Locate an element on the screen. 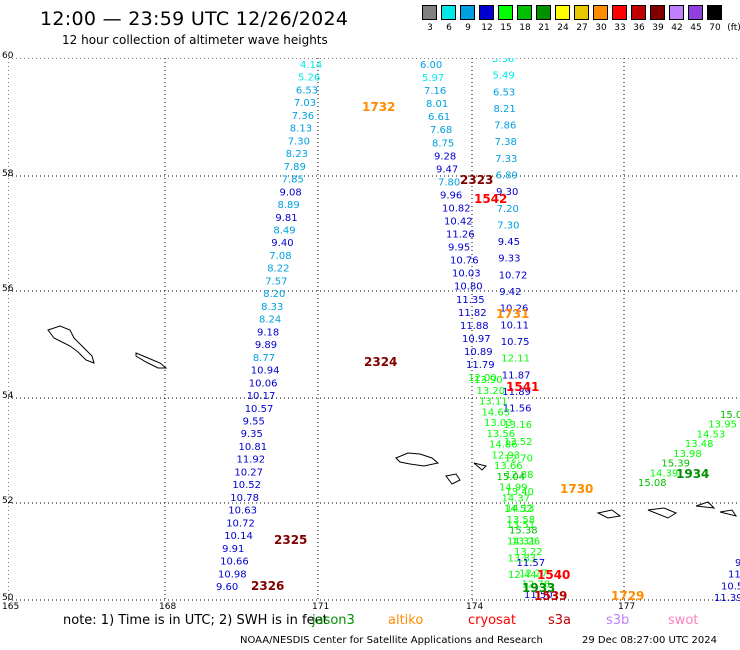 This screenshot has height=650, width=740. wave-reading: 10.66 is located at coordinates (234, 562).